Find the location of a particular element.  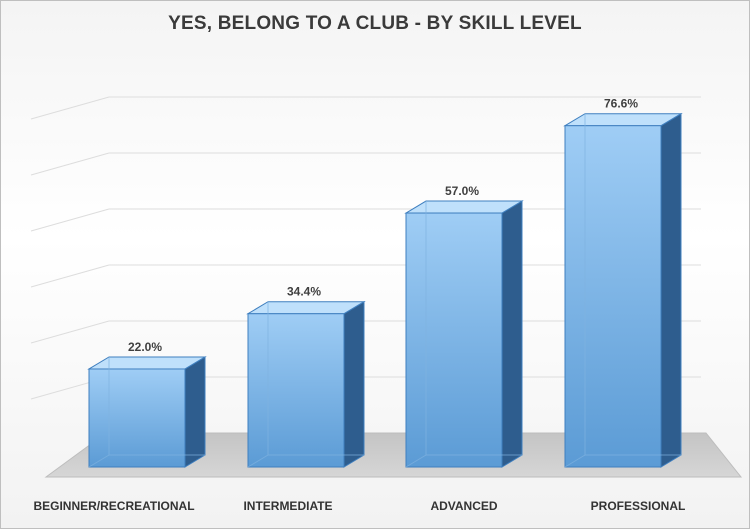

data-label: 22.0% is located at coordinates (145, 347).